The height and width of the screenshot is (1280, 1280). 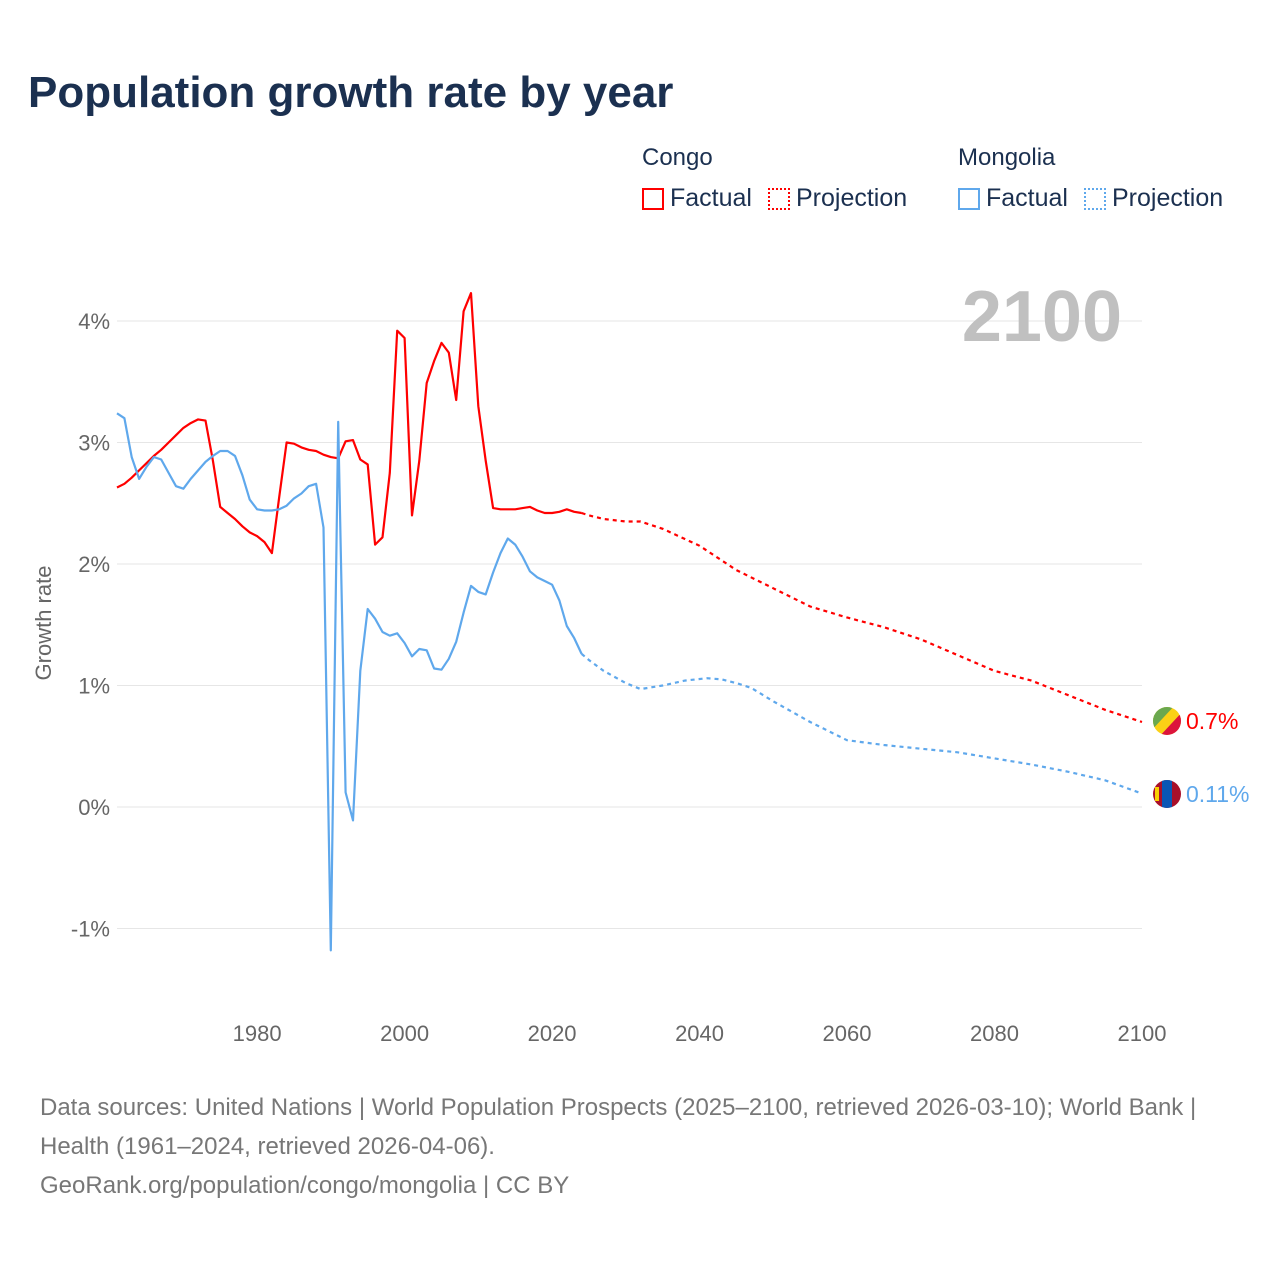 What do you see at coordinates (994, 1033) in the screenshot?
I see `x-tick-label: 2080` at bounding box center [994, 1033].